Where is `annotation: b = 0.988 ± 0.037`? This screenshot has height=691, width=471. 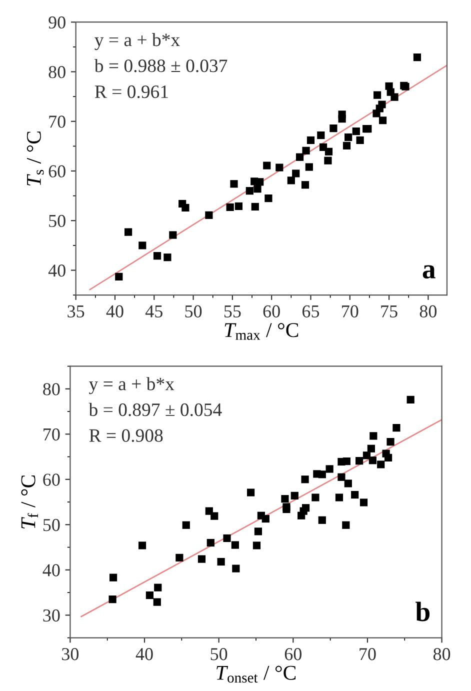
annotation: b = 0.988 ± 0.037 is located at coordinates (161, 65).